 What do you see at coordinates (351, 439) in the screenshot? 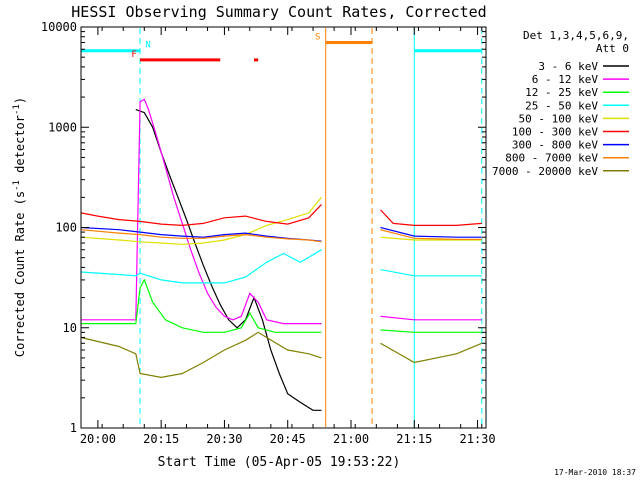
I see `x-tick-label-4: 21:00` at bounding box center [351, 439].